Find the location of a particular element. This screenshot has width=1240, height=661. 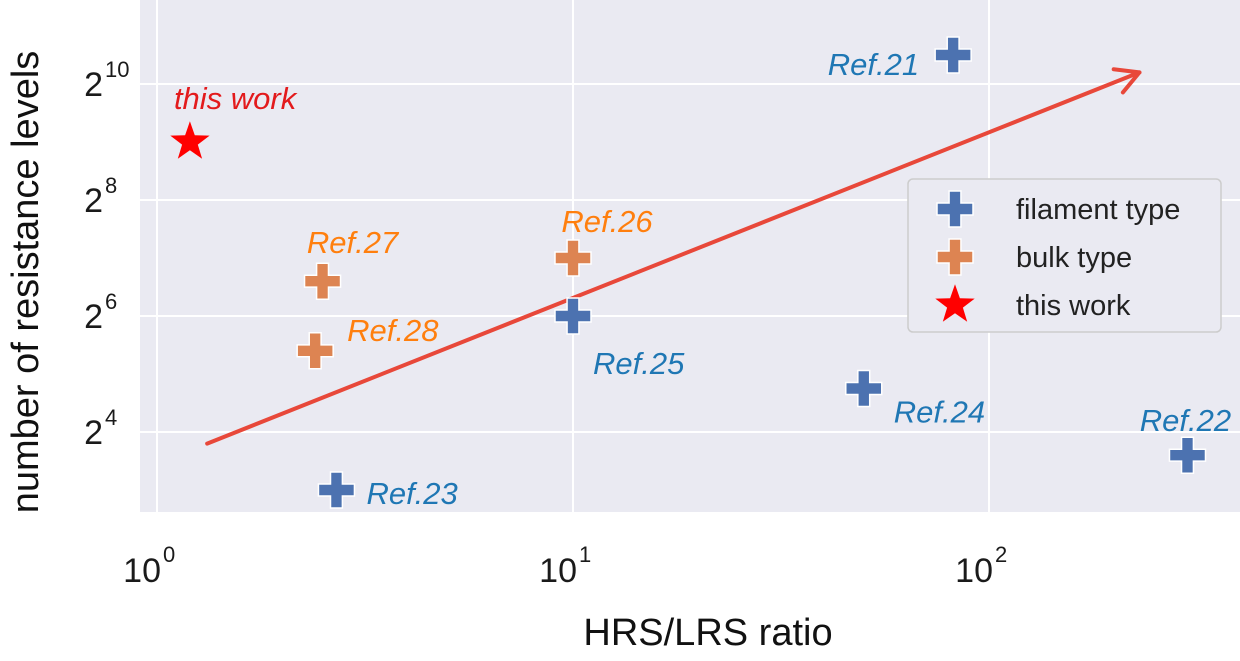

label-ref-26: Ref.26 is located at coordinates (607, 221).